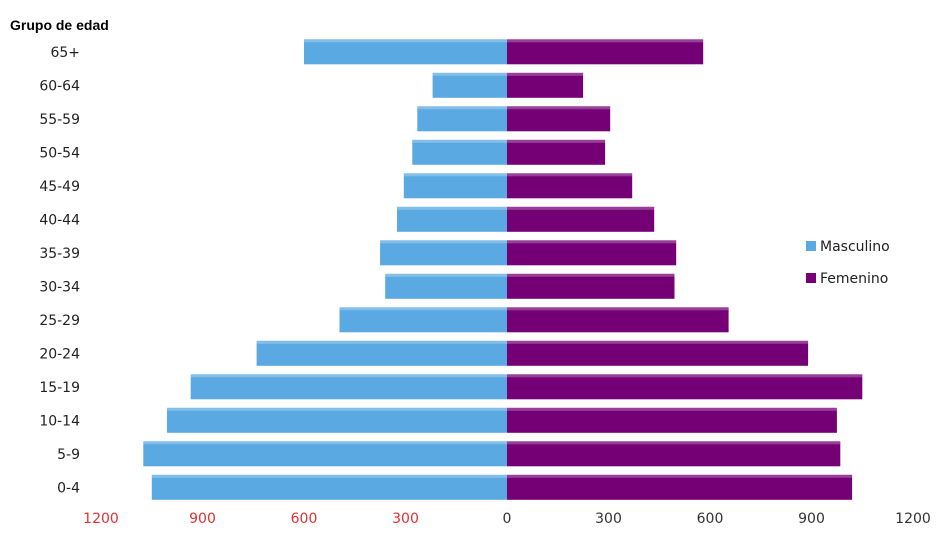  Describe the element at coordinates (59, 321) in the screenshot. I see `category-label: 25-29` at that location.